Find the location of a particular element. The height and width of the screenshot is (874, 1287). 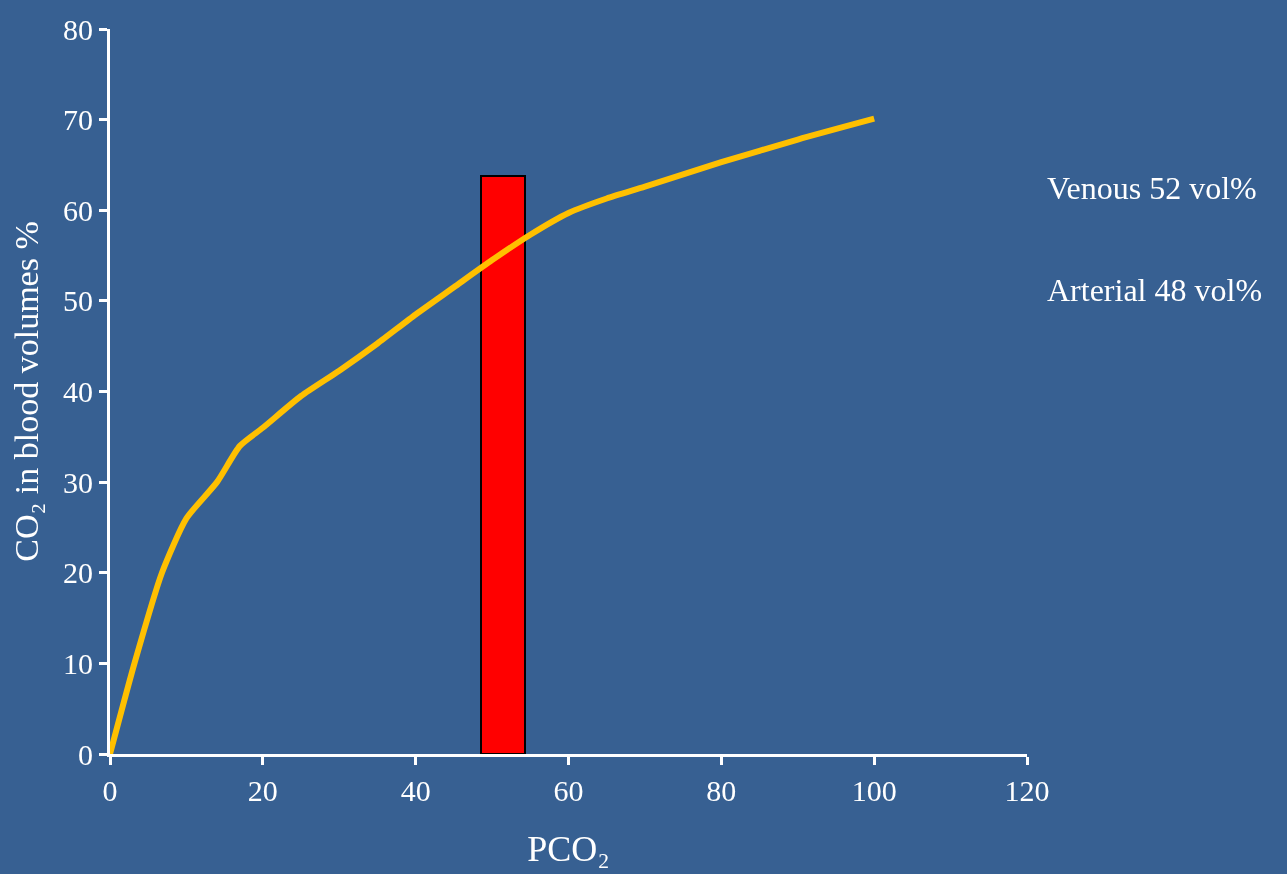

y-tick-label: 50 is located at coordinates (78, 301).